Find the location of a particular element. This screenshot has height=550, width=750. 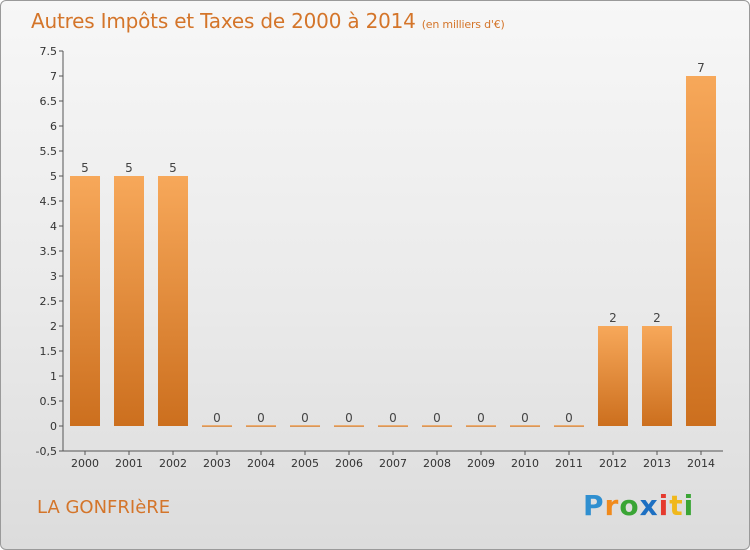

data-label-2006: 0 is located at coordinates (349, 418).